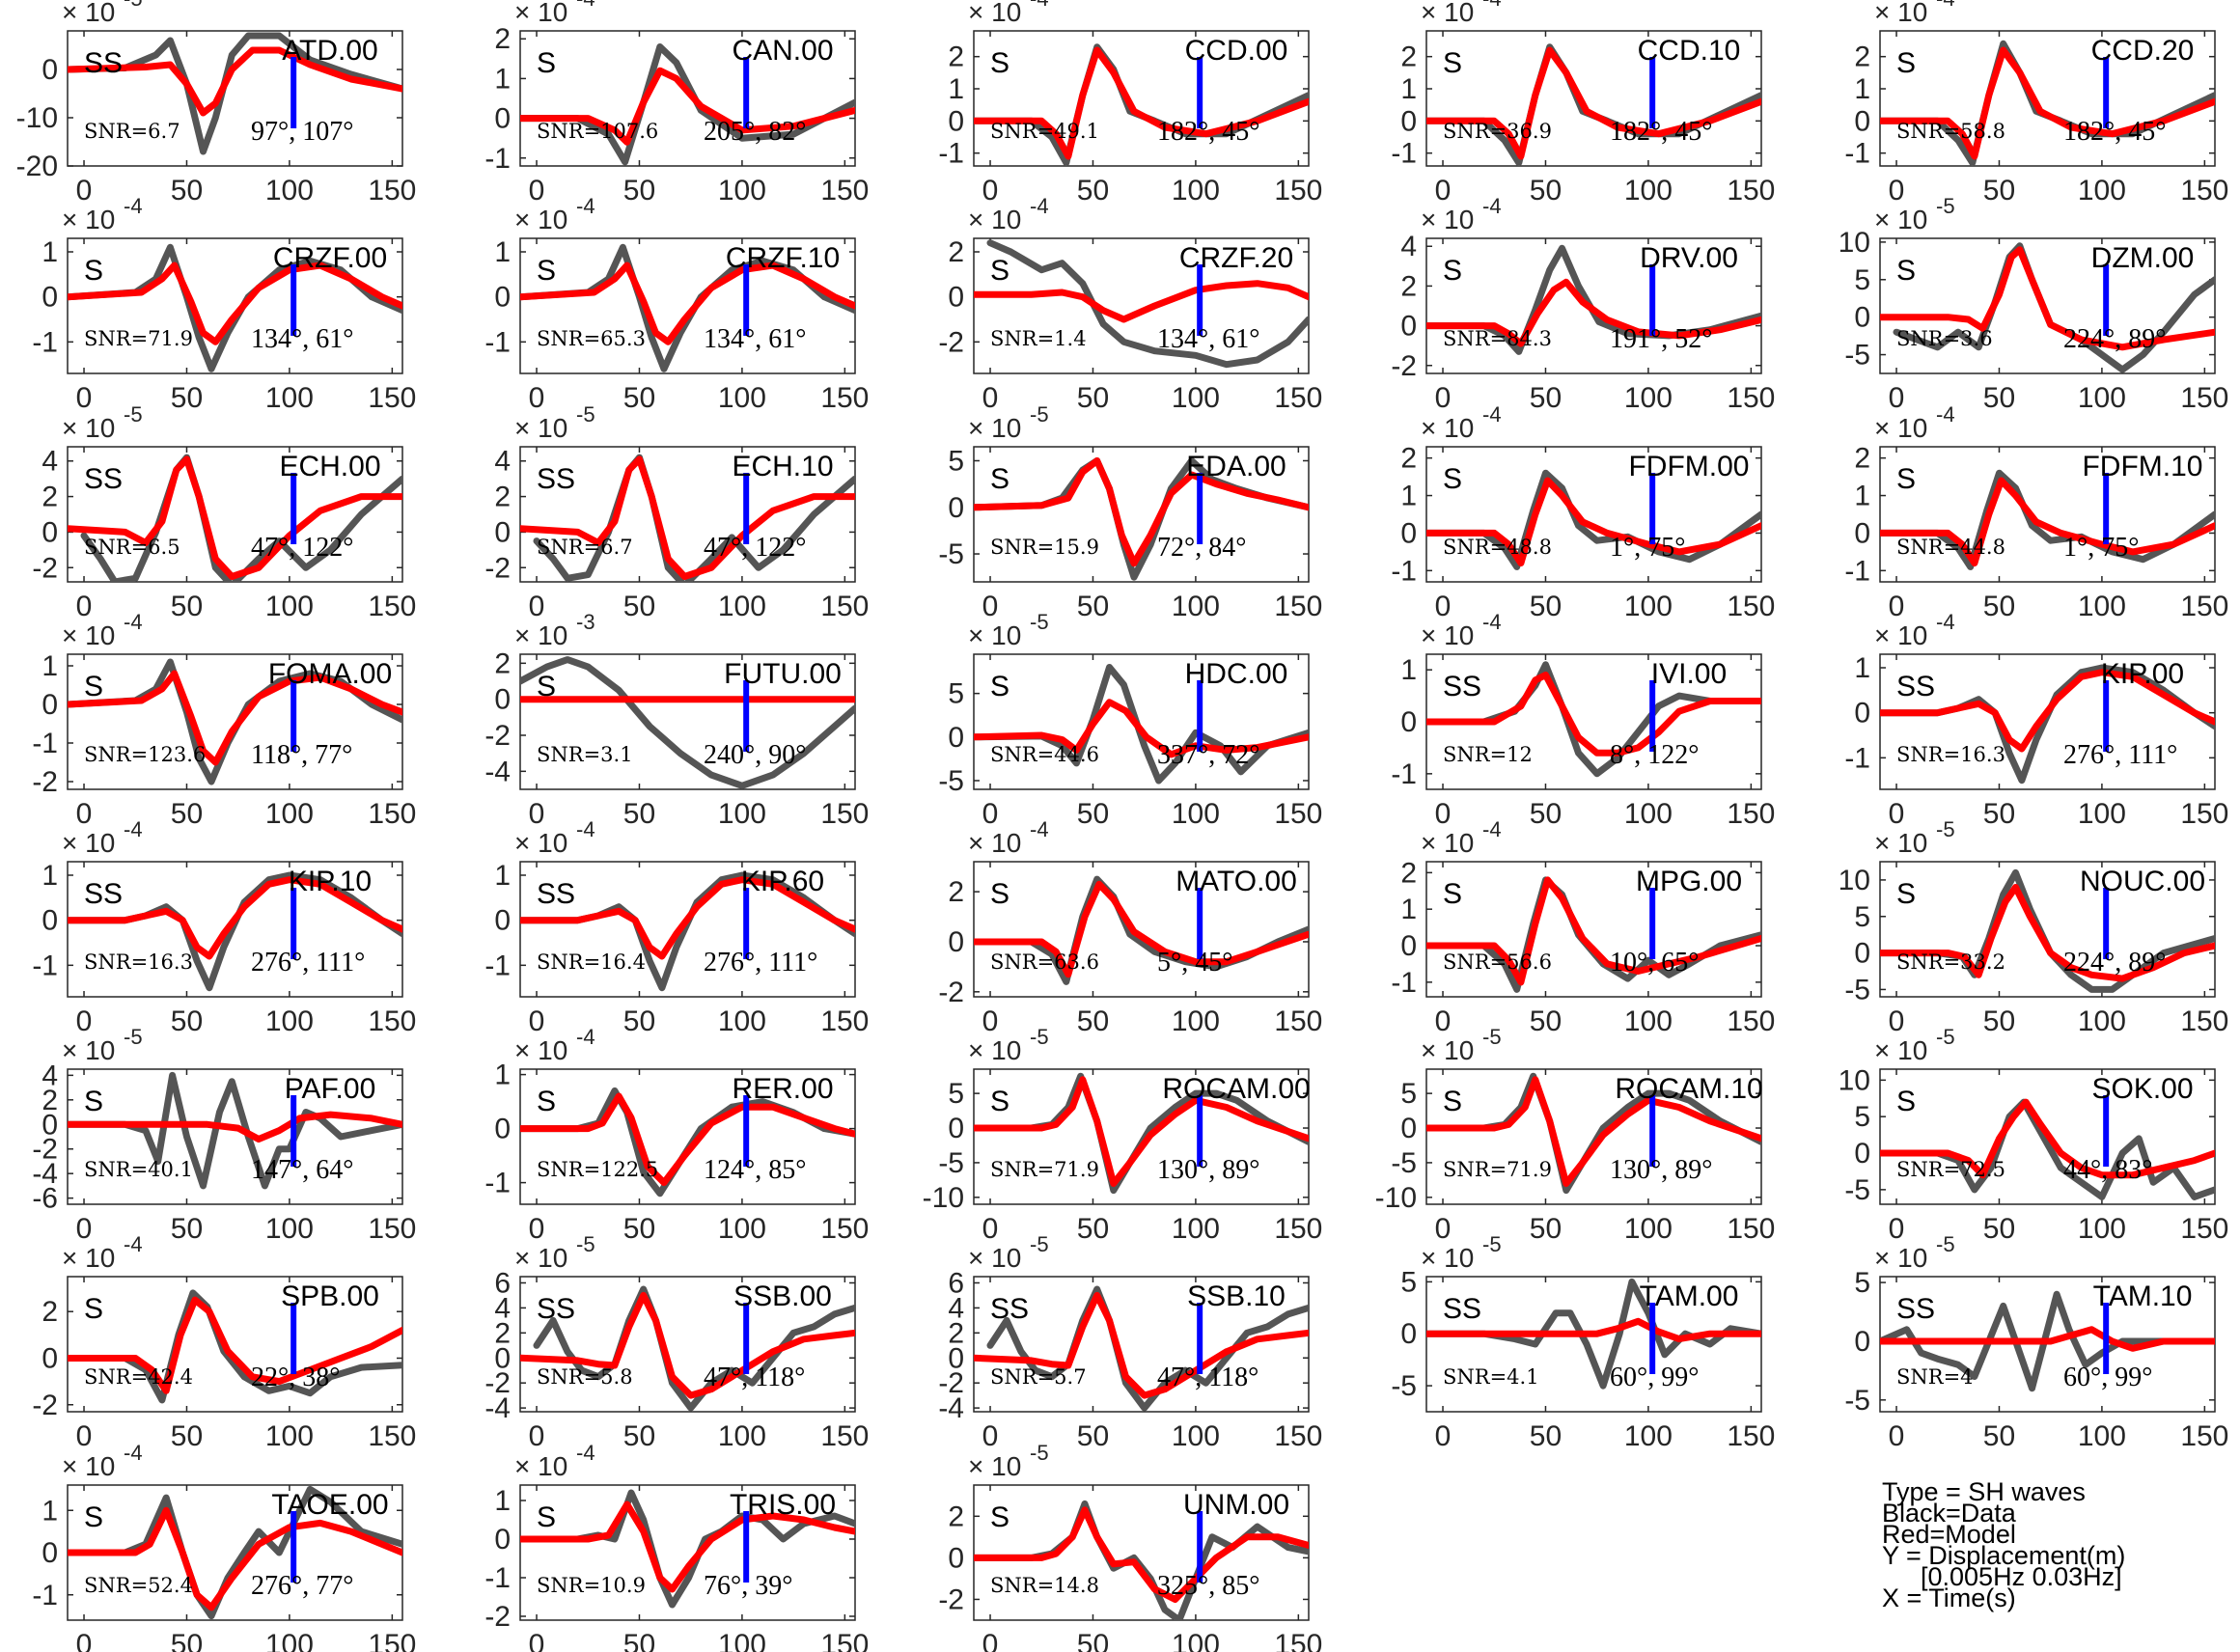 This screenshot has height=1652, width=2240. Describe the element at coordinates (1408, 246) in the screenshot. I see `y-tick-label: 4` at that location.